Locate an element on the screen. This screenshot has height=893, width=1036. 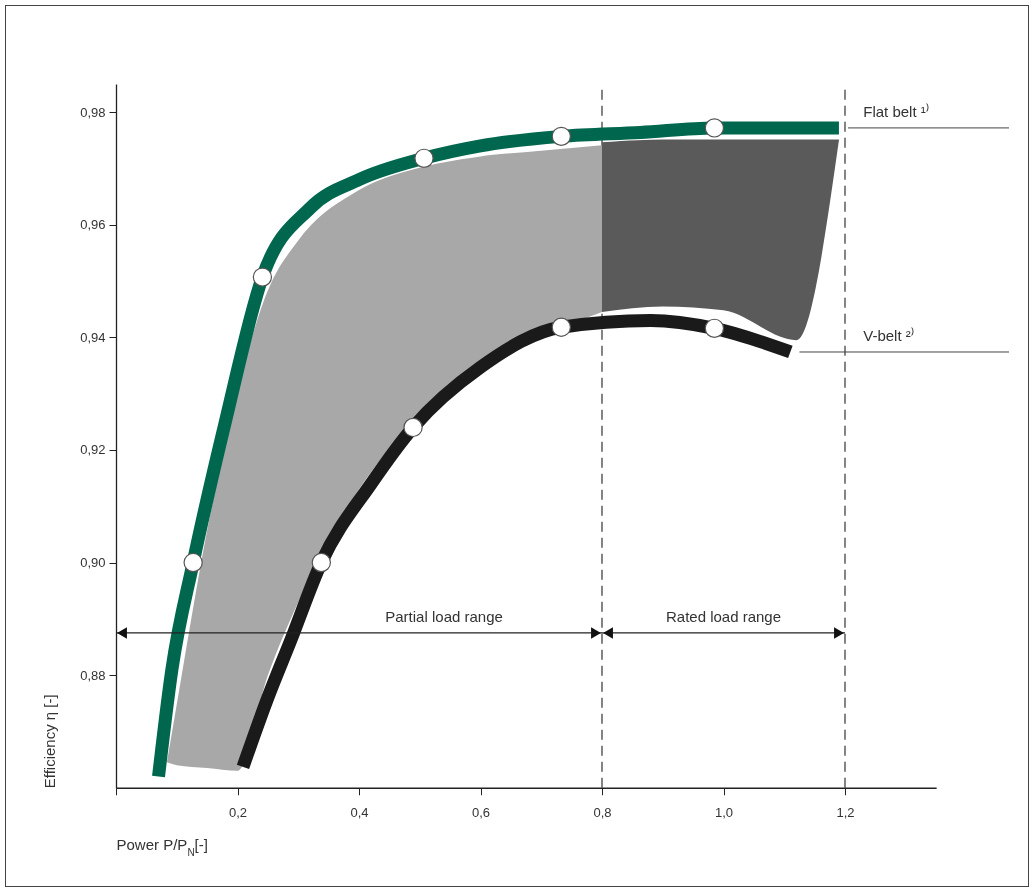
y-tick-label: 0,88 is located at coordinates (93, 675).